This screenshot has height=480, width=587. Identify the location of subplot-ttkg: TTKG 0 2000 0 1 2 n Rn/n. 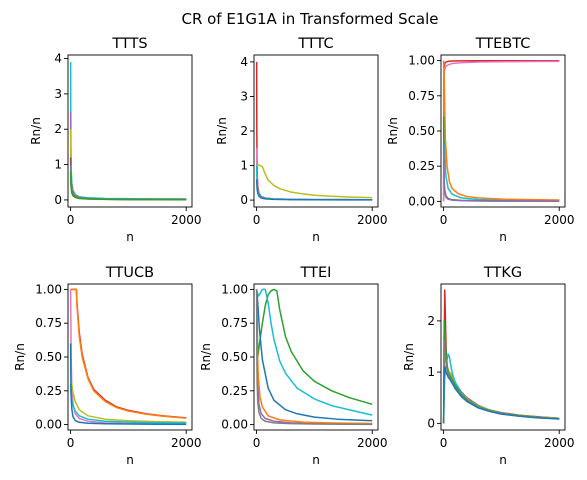
(488, 366).